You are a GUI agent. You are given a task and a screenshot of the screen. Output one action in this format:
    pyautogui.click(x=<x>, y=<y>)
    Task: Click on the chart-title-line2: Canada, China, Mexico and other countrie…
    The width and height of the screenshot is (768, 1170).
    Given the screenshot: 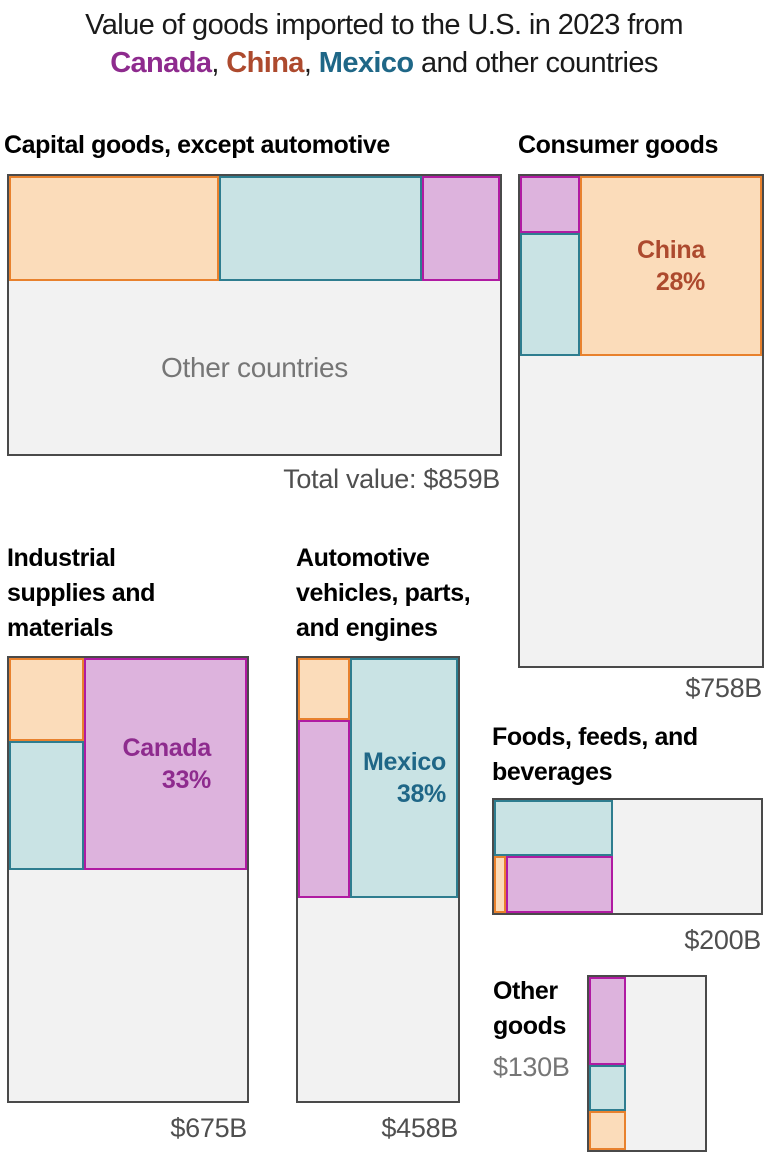 What is the action you would take?
    pyautogui.click(x=384, y=63)
    